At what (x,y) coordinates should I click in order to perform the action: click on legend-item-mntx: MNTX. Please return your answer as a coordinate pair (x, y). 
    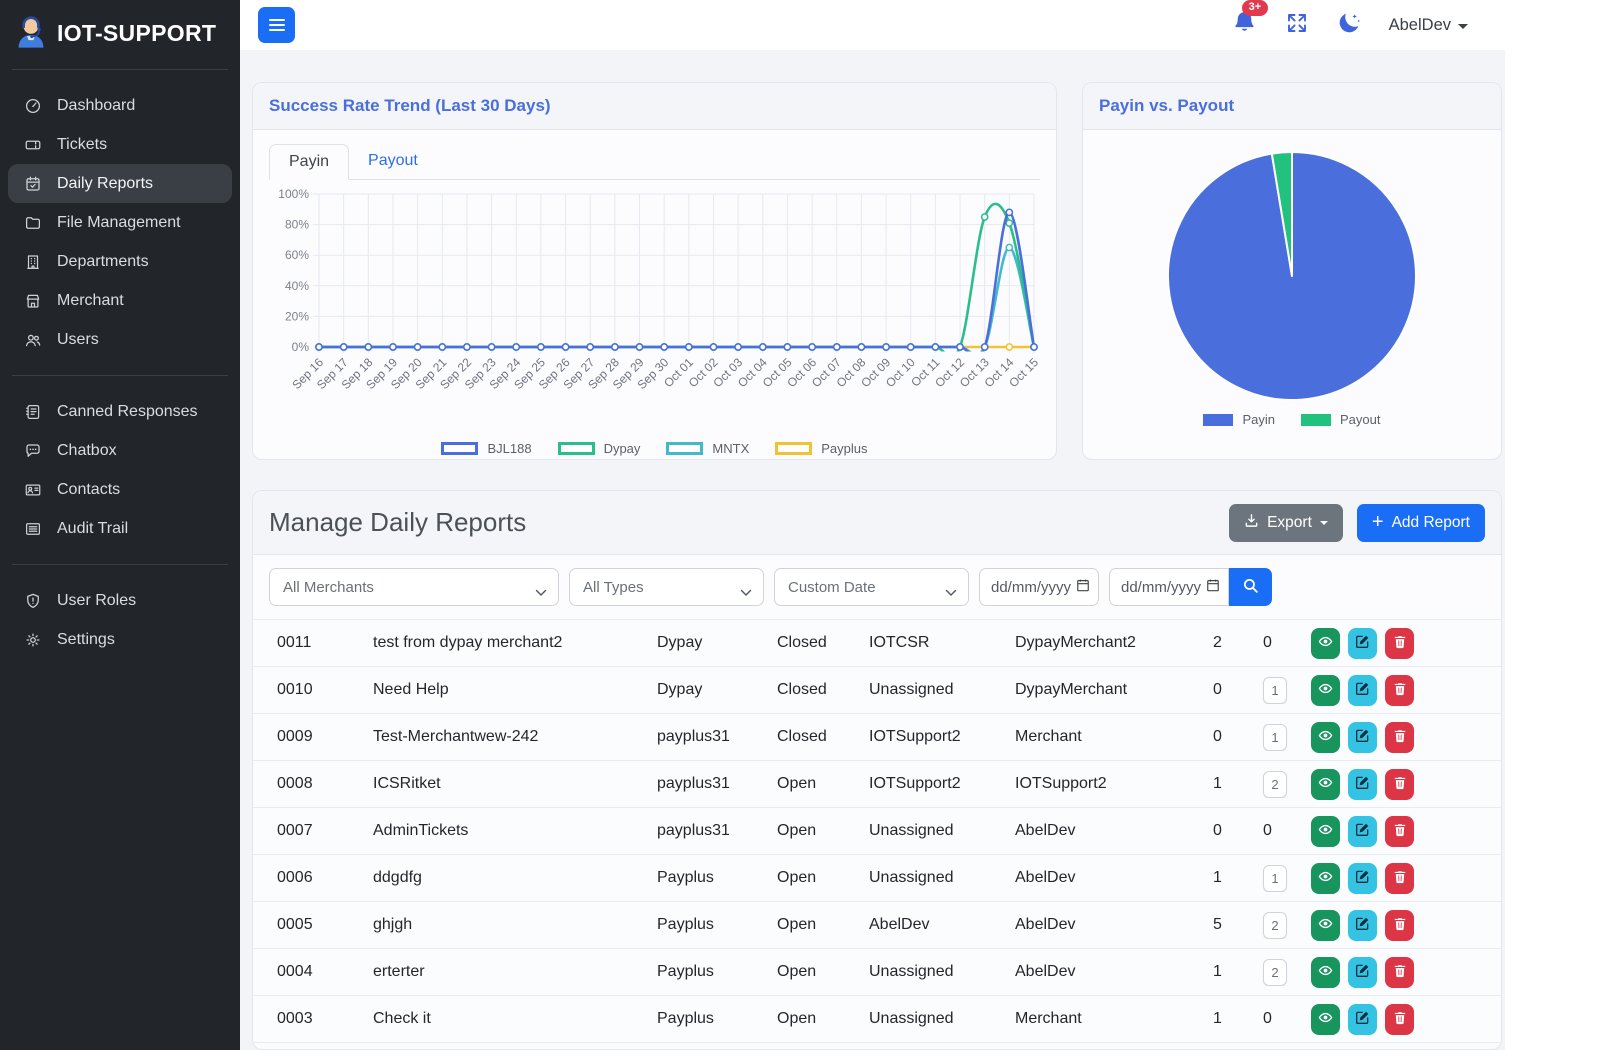
    Looking at the image, I should click on (707, 448).